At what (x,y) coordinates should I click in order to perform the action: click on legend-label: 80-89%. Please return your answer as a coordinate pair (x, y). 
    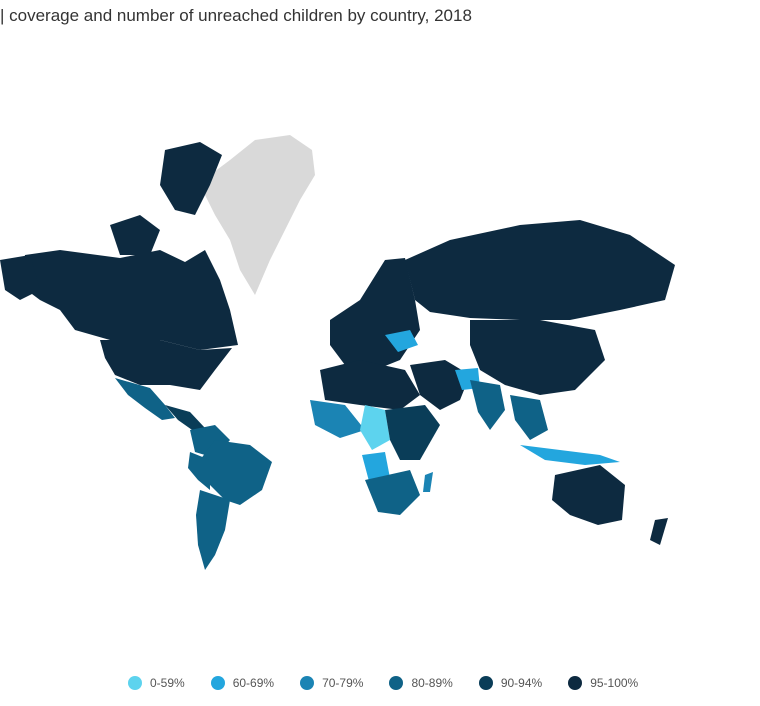
    Looking at the image, I should click on (432, 683).